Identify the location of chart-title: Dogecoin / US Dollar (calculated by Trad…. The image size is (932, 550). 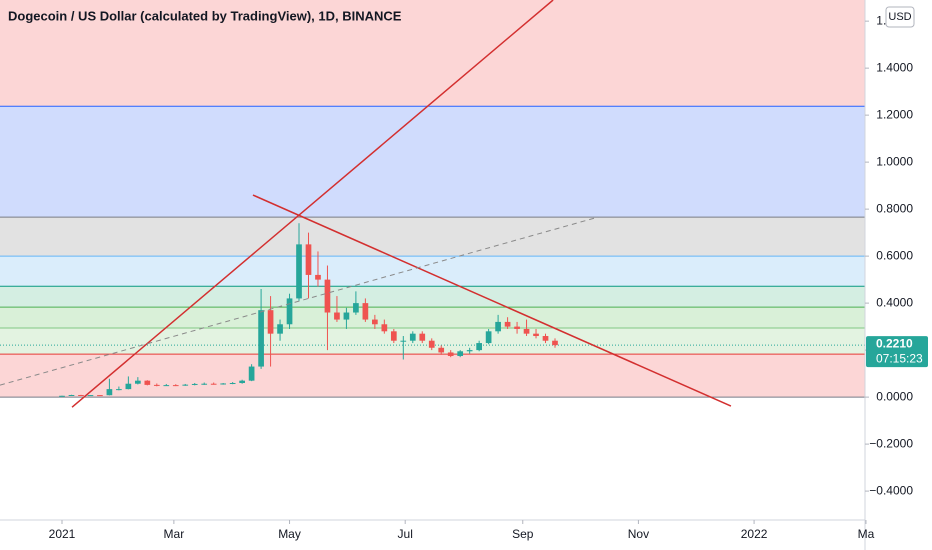
(205, 15).